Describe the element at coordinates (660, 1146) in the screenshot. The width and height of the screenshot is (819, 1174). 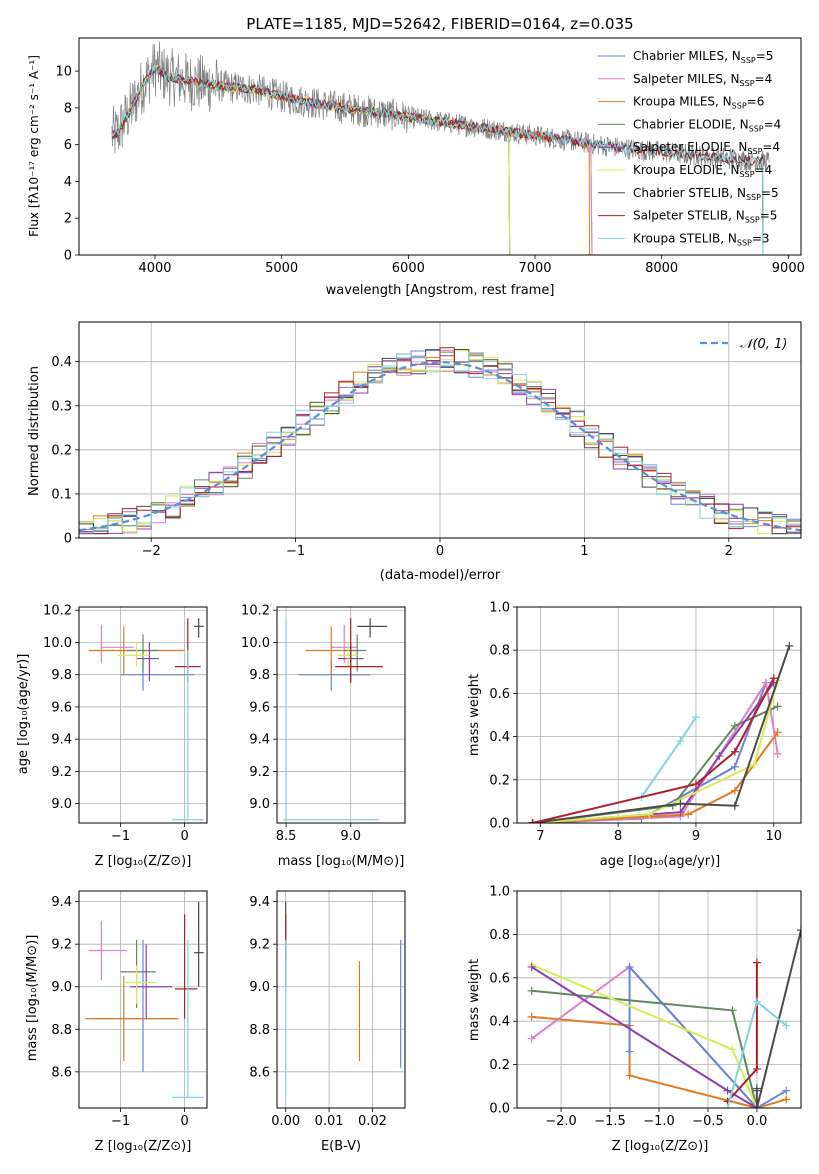
I see `mw-z-xlabel: Z [log₁₀(Z/Z⊙)]` at that location.